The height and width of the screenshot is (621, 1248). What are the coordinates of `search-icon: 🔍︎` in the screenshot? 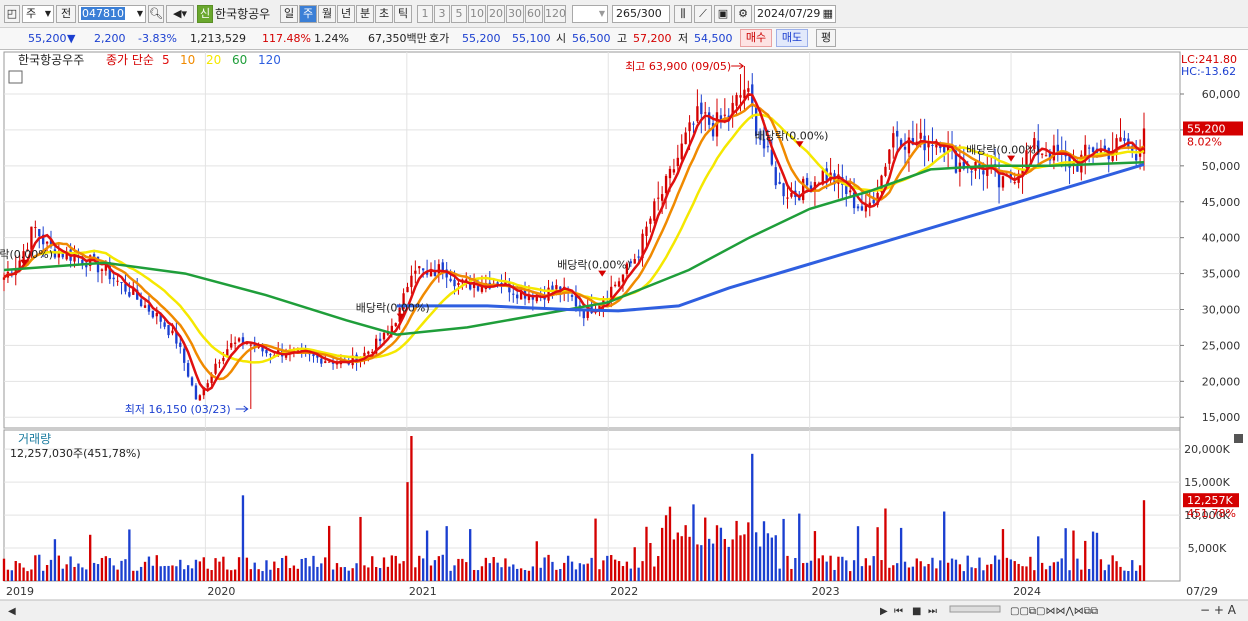 It's located at (156, 14).